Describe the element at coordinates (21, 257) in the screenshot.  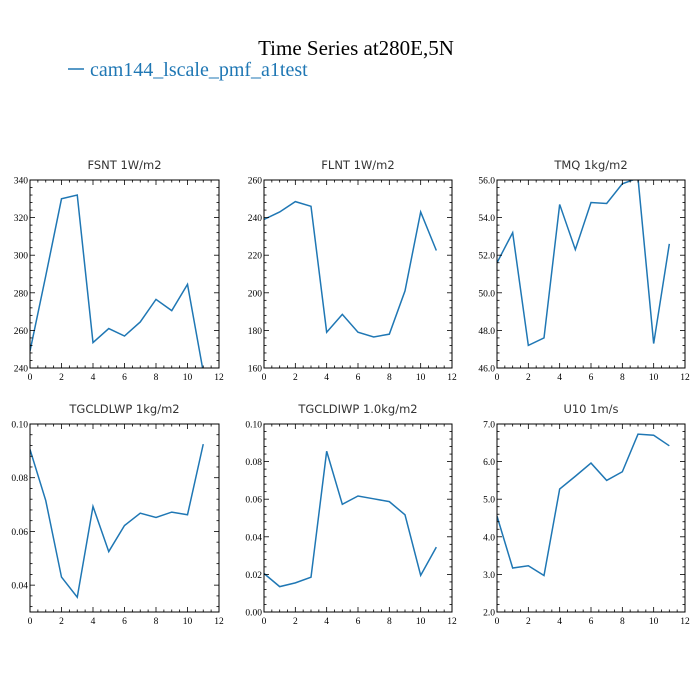
I see `y-tick-label: 300` at that location.